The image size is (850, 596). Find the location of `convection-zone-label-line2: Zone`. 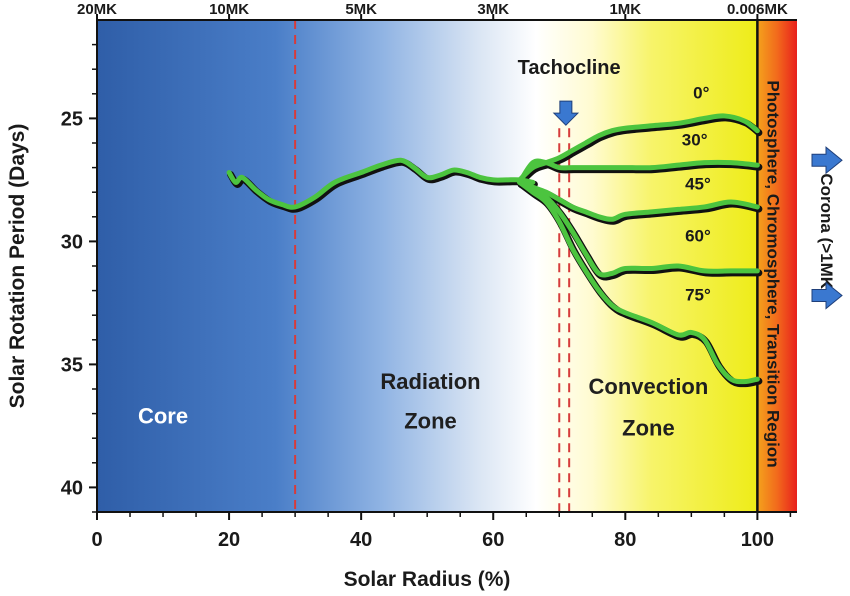

convection-zone-label-line2: Zone is located at coordinates (648, 428).